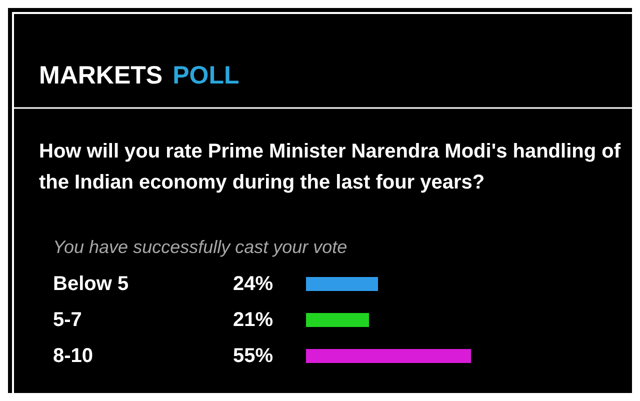 The width and height of the screenshot is (640, 401). Describe the element at coordinates (200, 247) in the screenshot. I see `text: You have successfully cast your vote` at that location.